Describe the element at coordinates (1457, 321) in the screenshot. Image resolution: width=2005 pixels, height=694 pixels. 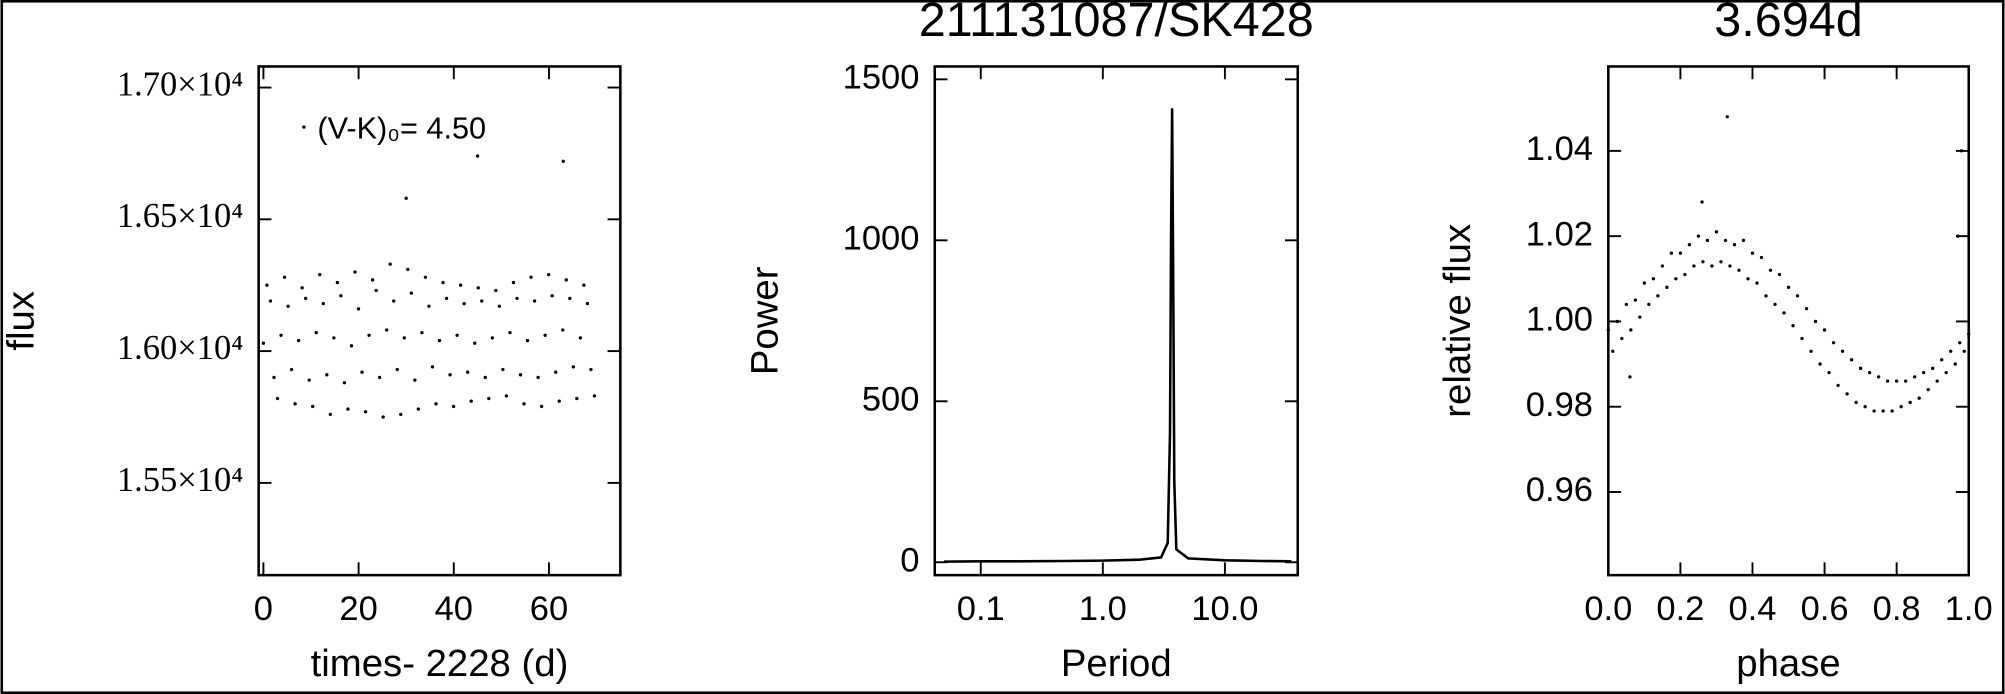
I see `y-axis-label: relative flux` at that location.